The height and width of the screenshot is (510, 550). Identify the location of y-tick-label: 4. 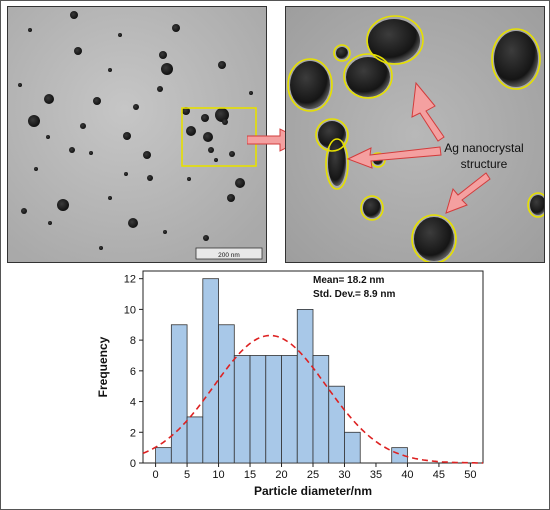
(133, 403).